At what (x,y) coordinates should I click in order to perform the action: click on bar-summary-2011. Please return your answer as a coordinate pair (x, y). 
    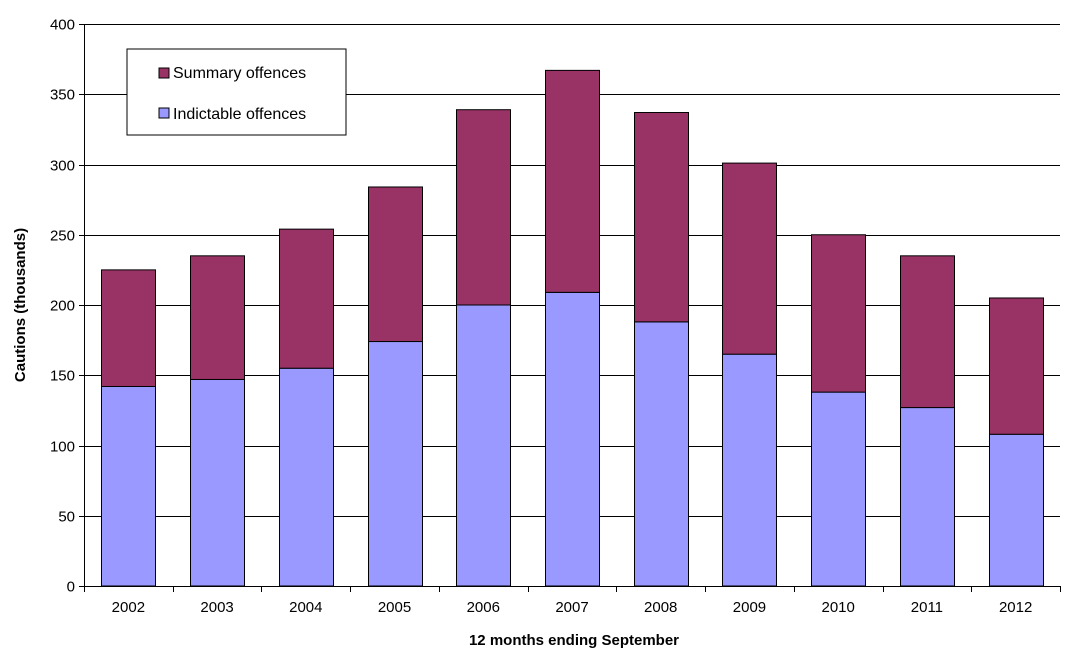
    Looking at the image, I should click on (927, 332).